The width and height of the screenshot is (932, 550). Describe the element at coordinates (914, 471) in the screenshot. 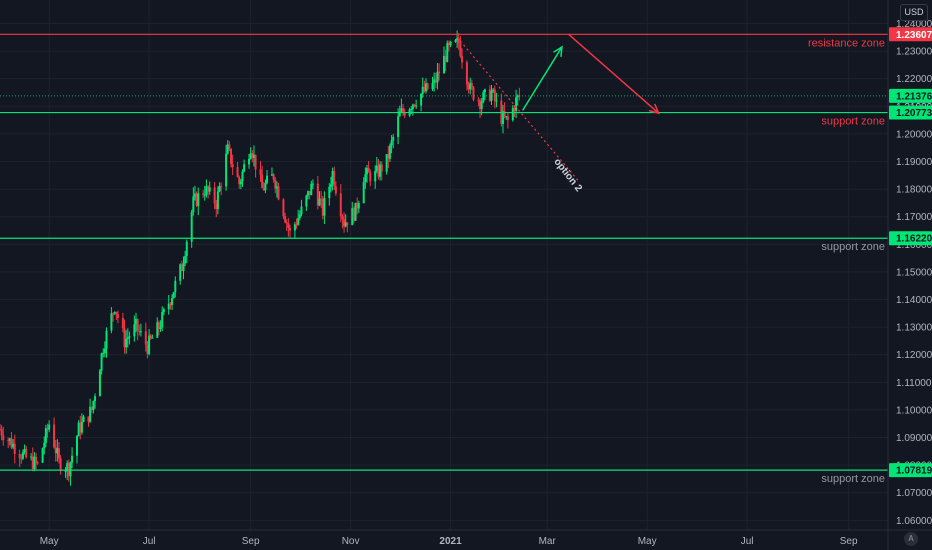

I see `level-price-tag: 1.07819` at that location.